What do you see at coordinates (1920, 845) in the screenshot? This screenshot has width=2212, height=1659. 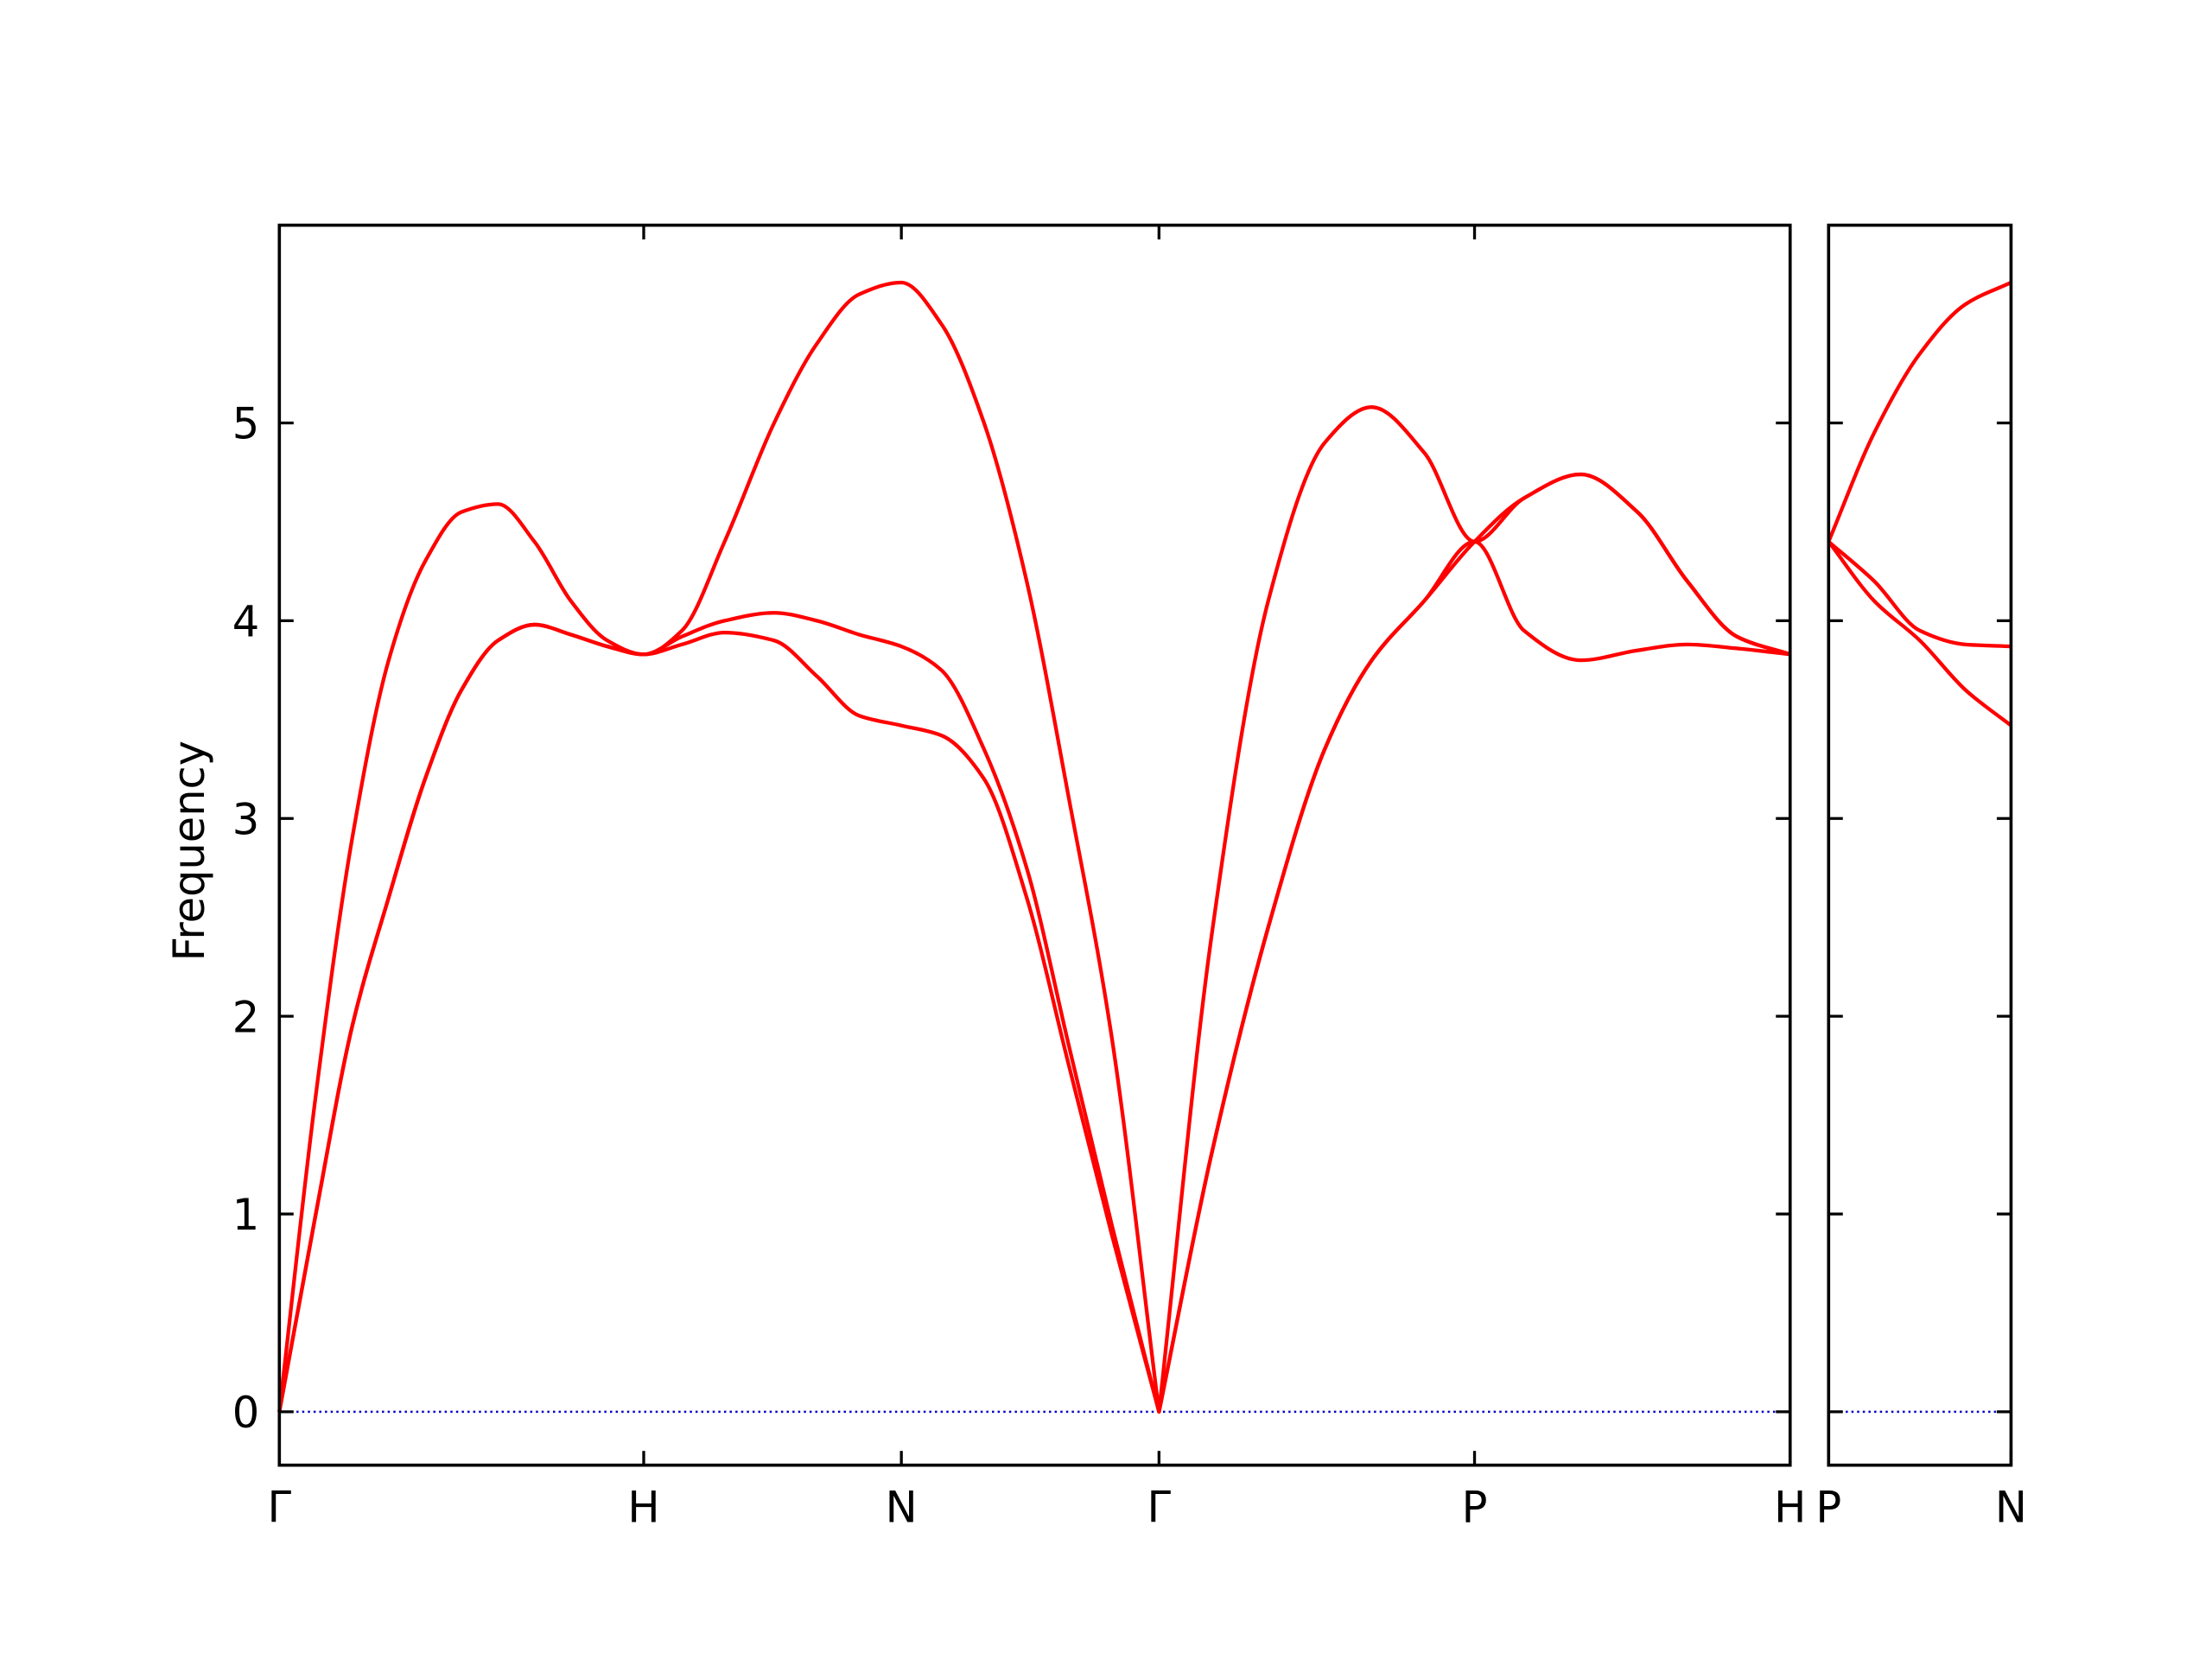 I see `plot-frame` at bounding box center [1920, 845].